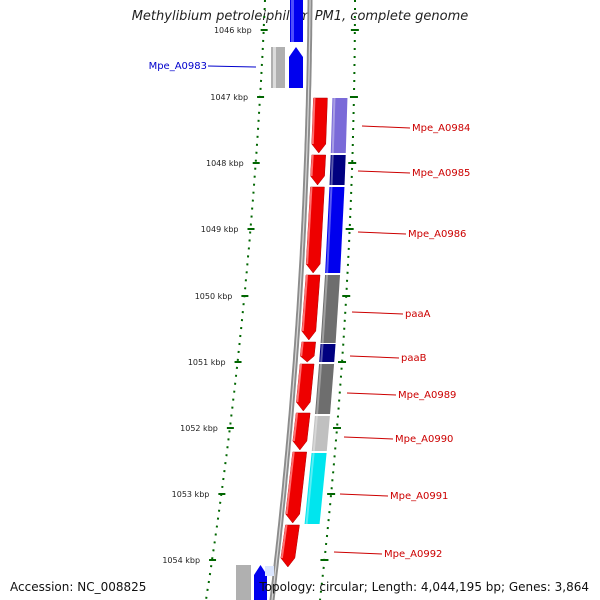 The image size is (600, 600). Describe the element at coordinates (427, 395) in the screenshot. I see `gene-label-reverse: Mpe_A0989` at that location.